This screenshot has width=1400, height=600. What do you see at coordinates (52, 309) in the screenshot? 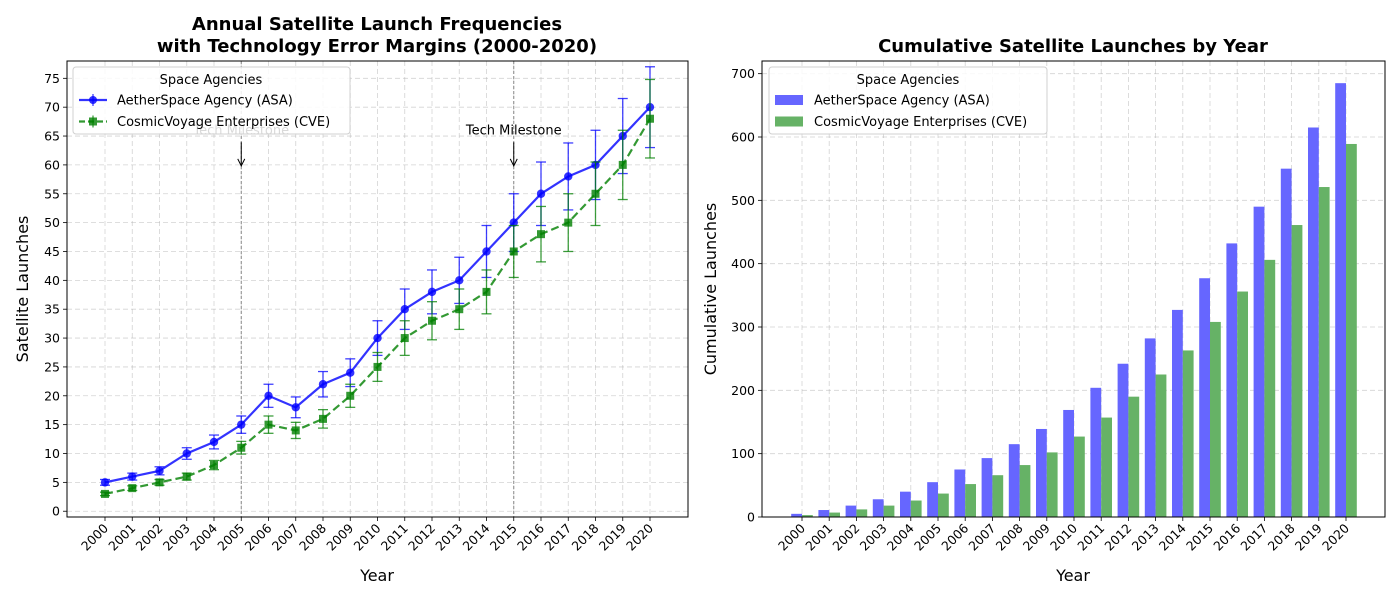
I see `y-tick-label: 35` at bounding box center [52, 309].